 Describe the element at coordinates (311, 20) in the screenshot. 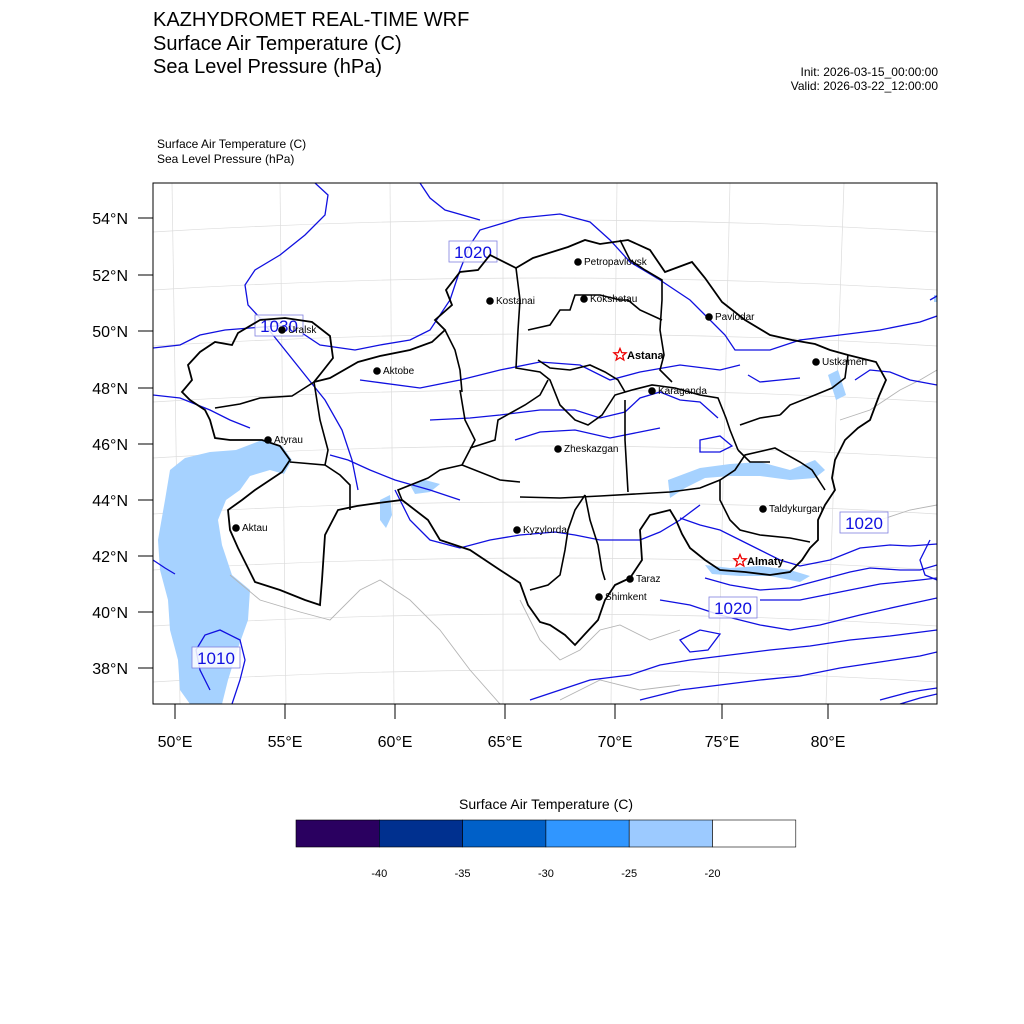

I see `main-title: KAZHYDROMET REAL-TIME WRF` at that location.